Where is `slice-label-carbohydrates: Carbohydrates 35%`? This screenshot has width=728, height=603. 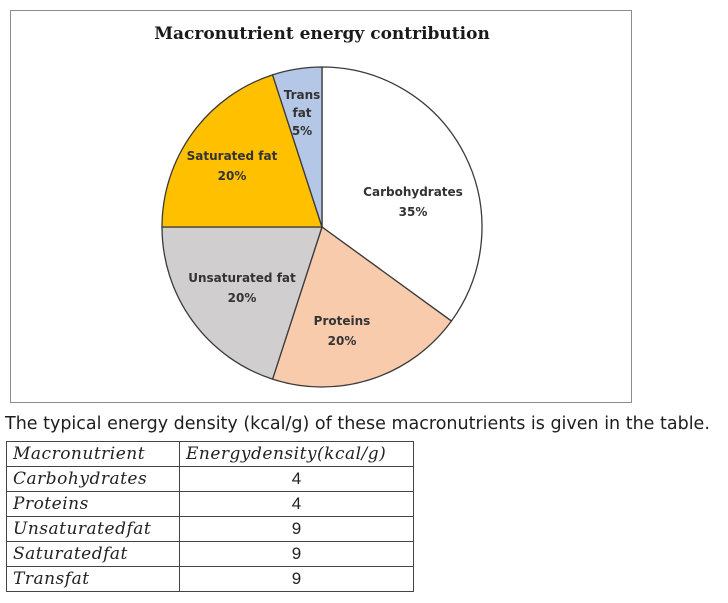 slice-label-carbohydrates: Carbohydrates 35% is located at coordinates (413, 202).